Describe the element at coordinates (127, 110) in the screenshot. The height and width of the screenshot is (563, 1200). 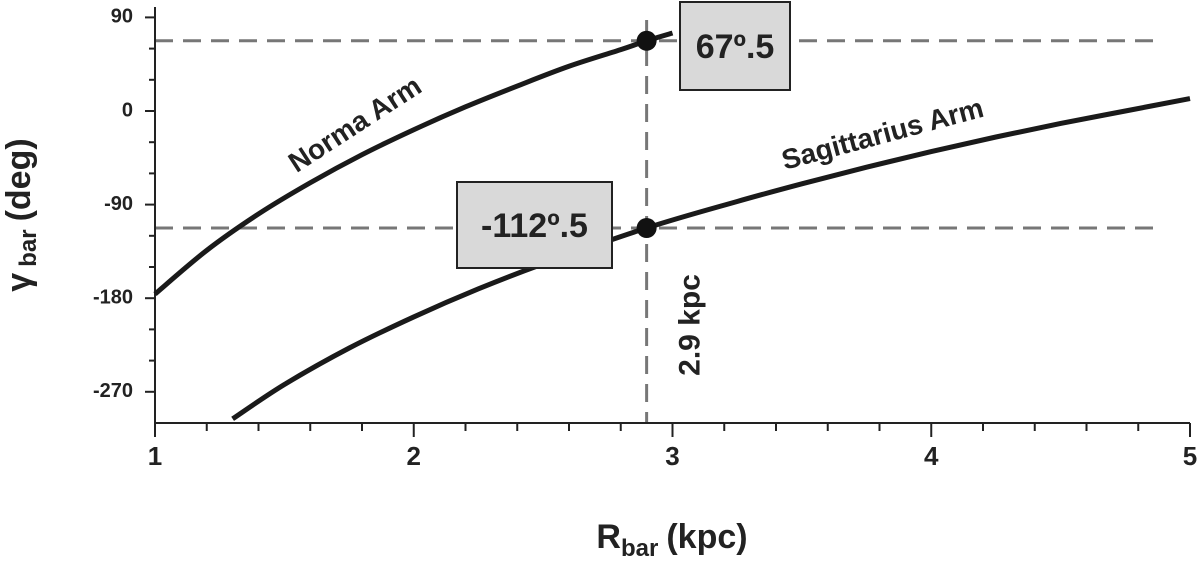
I see `y-tick-label: 0` at that location.